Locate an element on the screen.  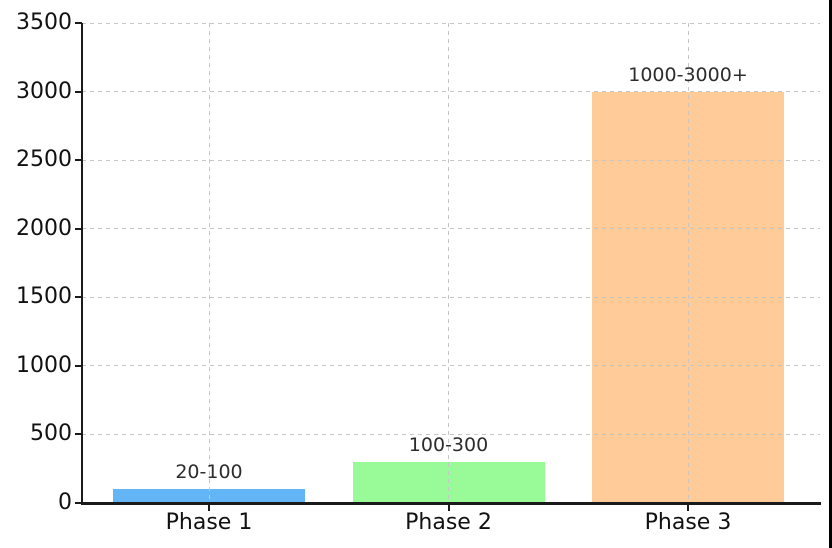
y-tick-label: 500 is located at coordinates (51, 434).